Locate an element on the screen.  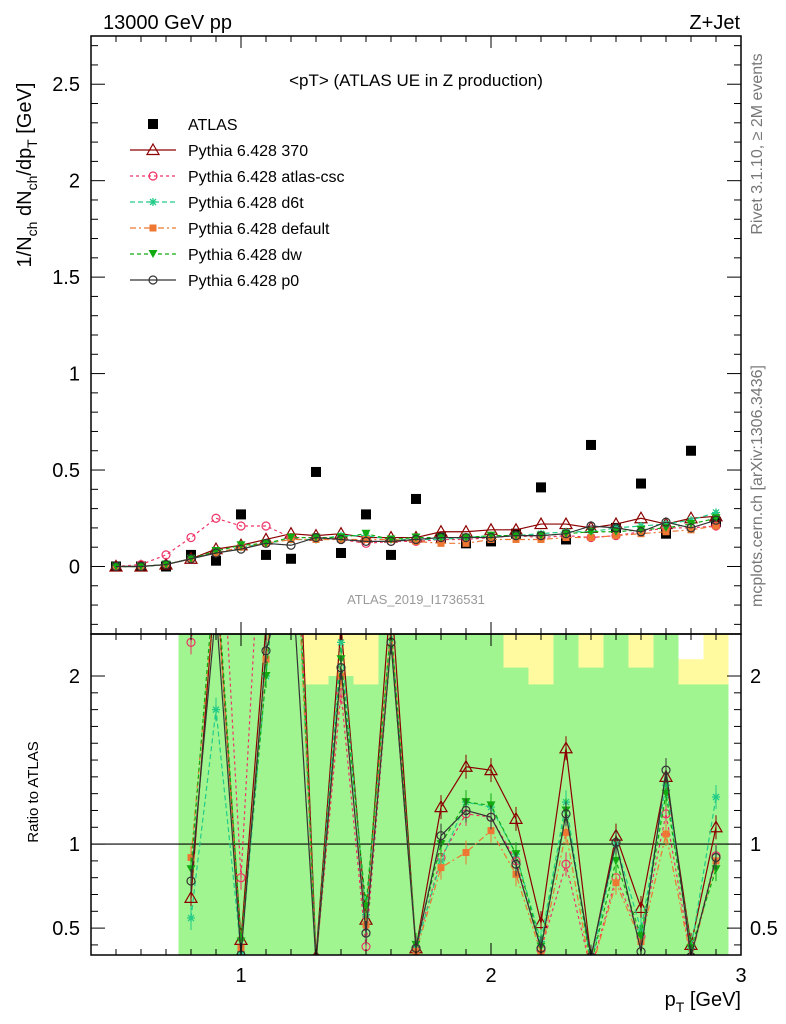
legend-label: Pythia 6.428 d6t is located at coordinates (246, 203).